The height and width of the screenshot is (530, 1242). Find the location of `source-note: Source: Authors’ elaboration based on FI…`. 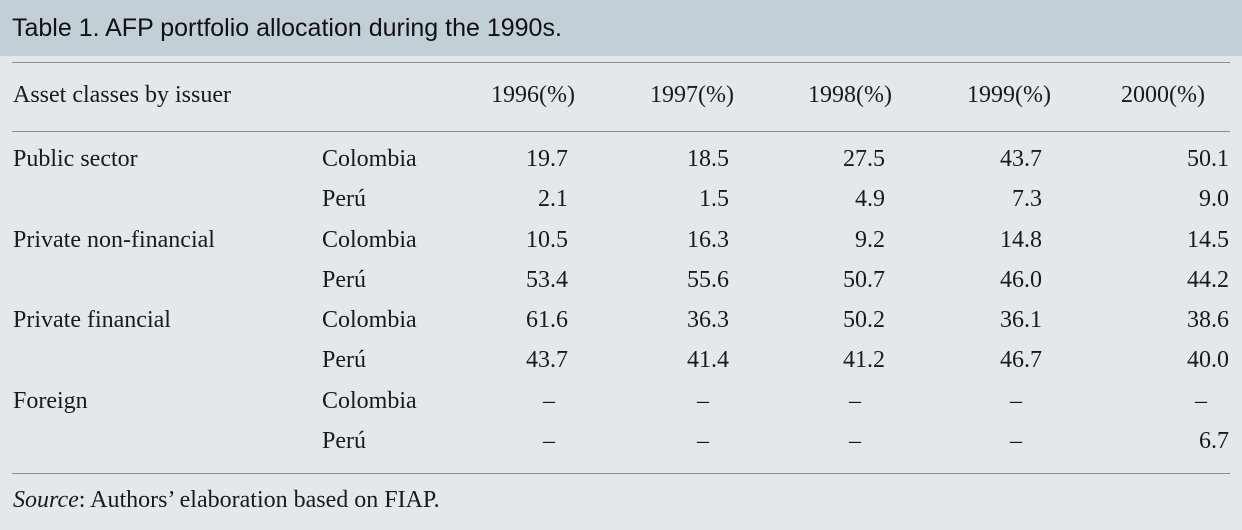

source-note: Source: Authors’ elaboration based on FI… is located at coordinates (226, 500).